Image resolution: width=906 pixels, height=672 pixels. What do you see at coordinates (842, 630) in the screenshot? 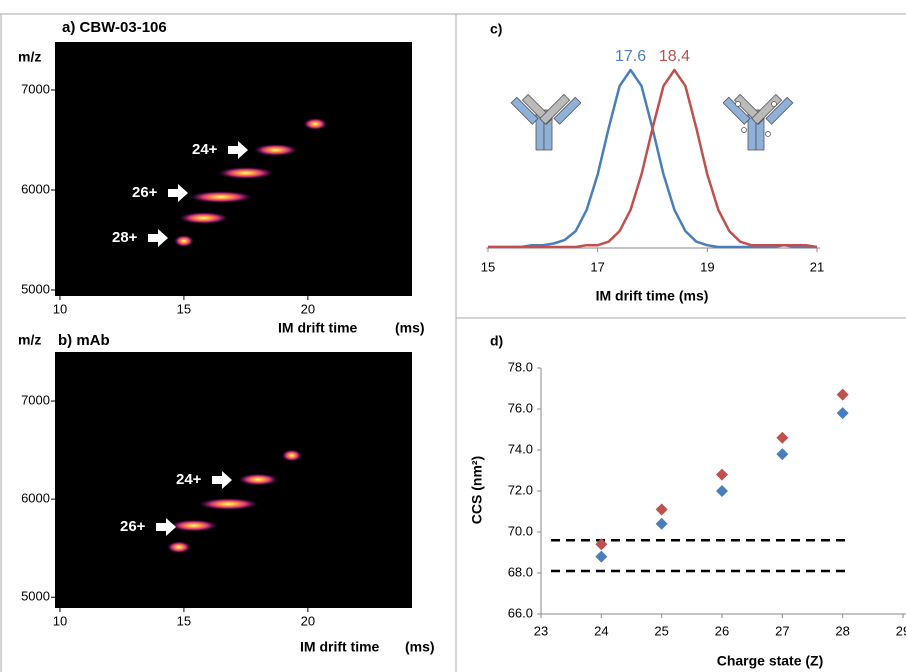
I see `x-tick-label: 28` at bounding box center [842, 630].